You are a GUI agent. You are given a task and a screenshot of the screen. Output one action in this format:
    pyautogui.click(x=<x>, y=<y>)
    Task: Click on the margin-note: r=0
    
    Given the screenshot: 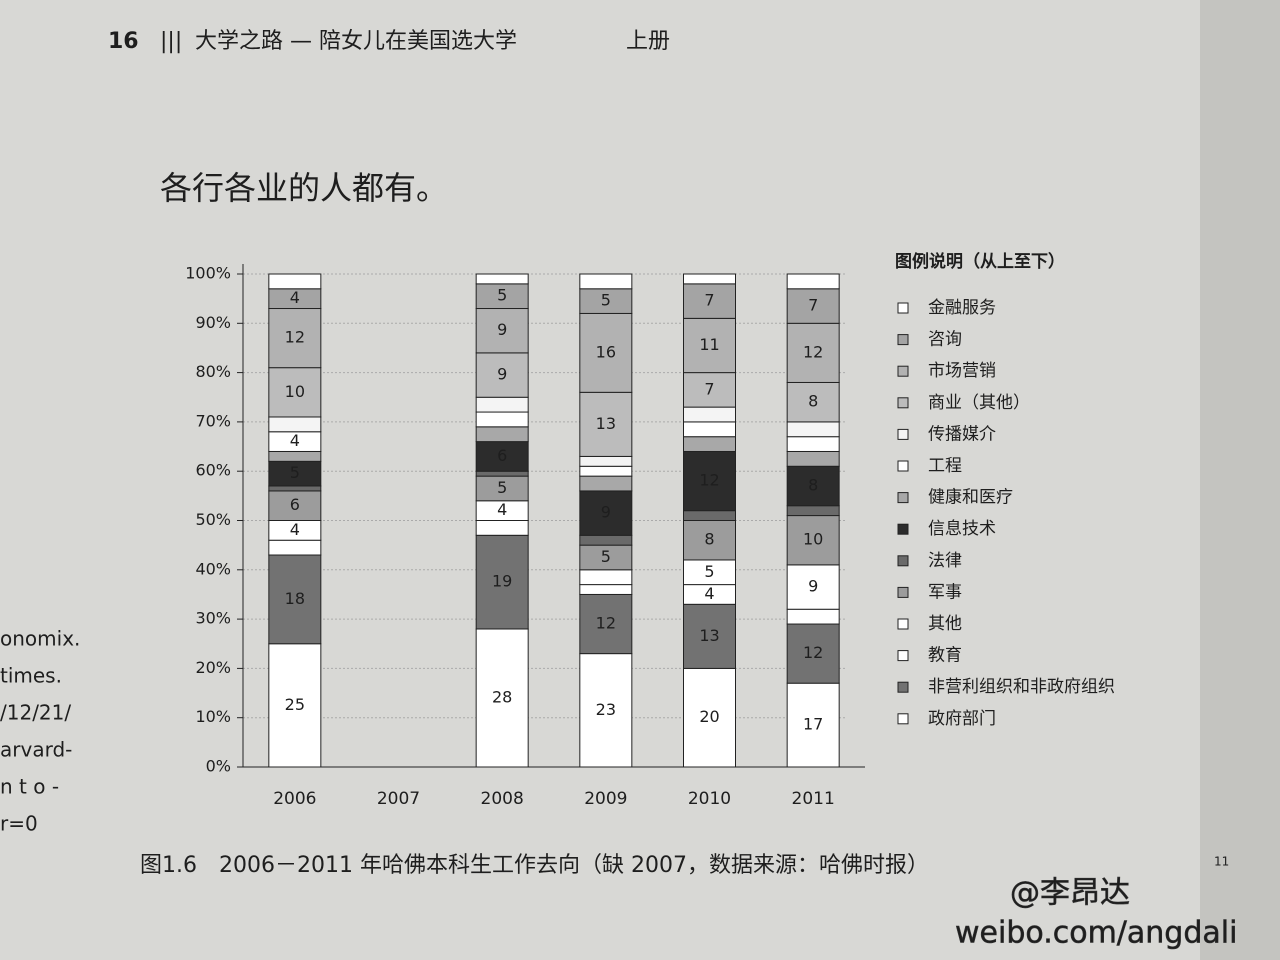 What is the action you would take?
    pyautogui.click(x=19, y=824)
    